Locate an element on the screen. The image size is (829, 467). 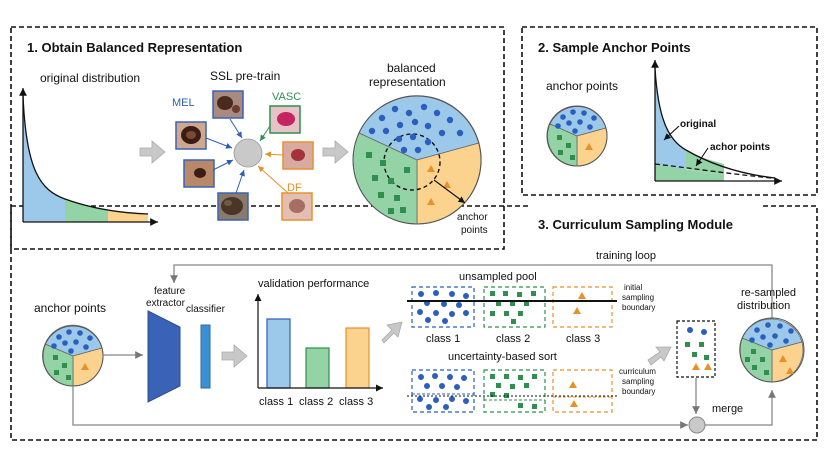
s3-anchor-points-label: anchor points is located at coordinates (70, 308).